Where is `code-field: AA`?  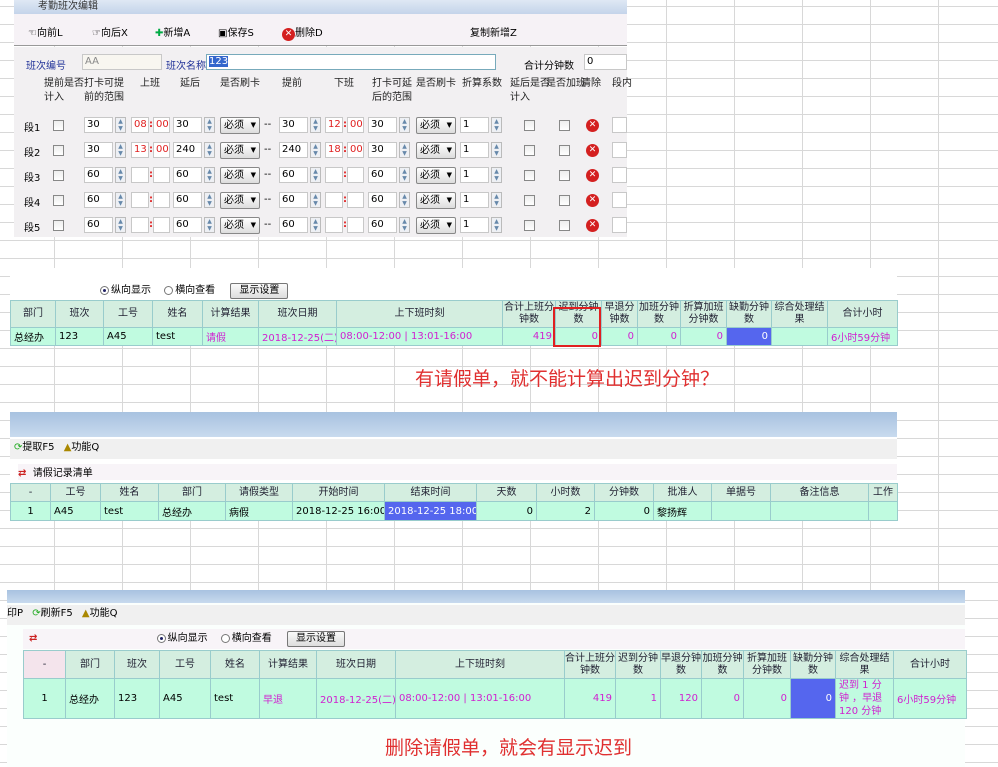
code-field: AA is located at coordinates (122, 62).